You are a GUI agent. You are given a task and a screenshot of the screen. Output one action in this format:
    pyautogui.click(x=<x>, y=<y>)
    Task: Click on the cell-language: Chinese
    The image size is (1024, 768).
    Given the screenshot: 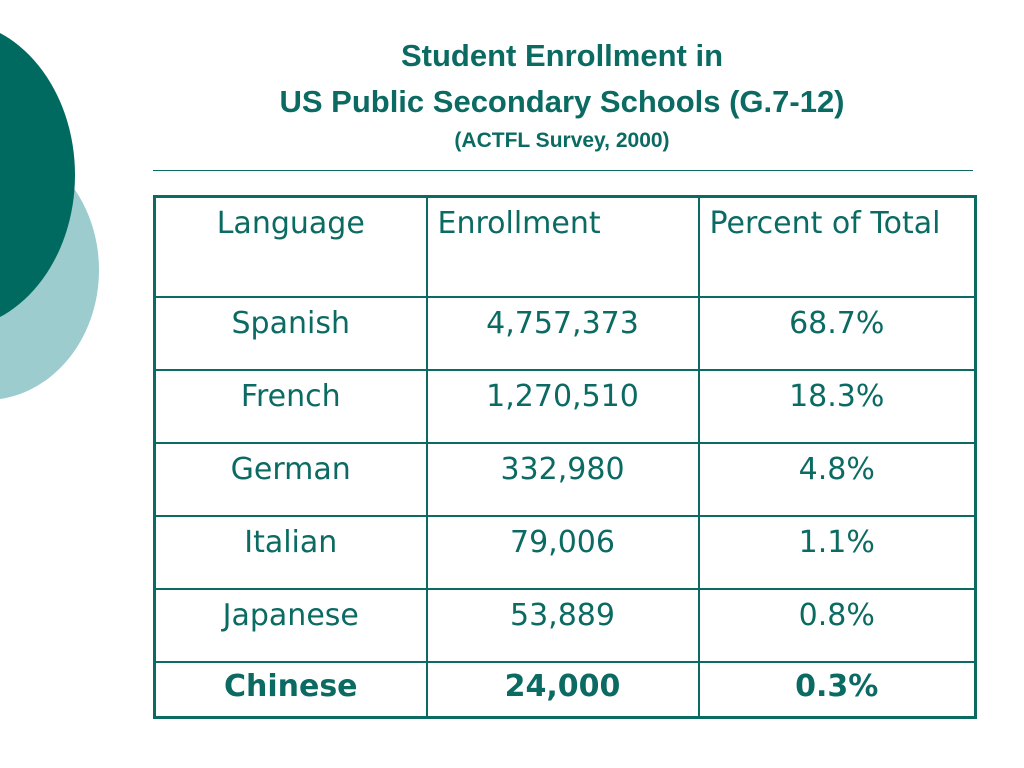 What is the action you would take?
    pyautogui.click(x=290, y=690)
    